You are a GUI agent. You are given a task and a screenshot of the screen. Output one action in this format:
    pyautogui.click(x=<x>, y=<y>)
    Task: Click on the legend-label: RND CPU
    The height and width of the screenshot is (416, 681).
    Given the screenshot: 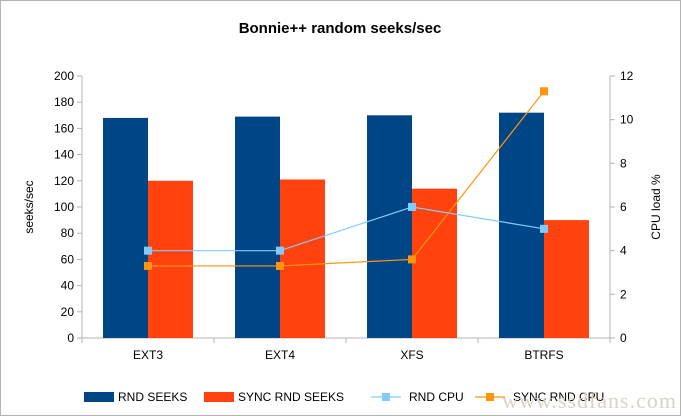 What is the action you would take?
    pyautogui.click(x=436, y=397)
    